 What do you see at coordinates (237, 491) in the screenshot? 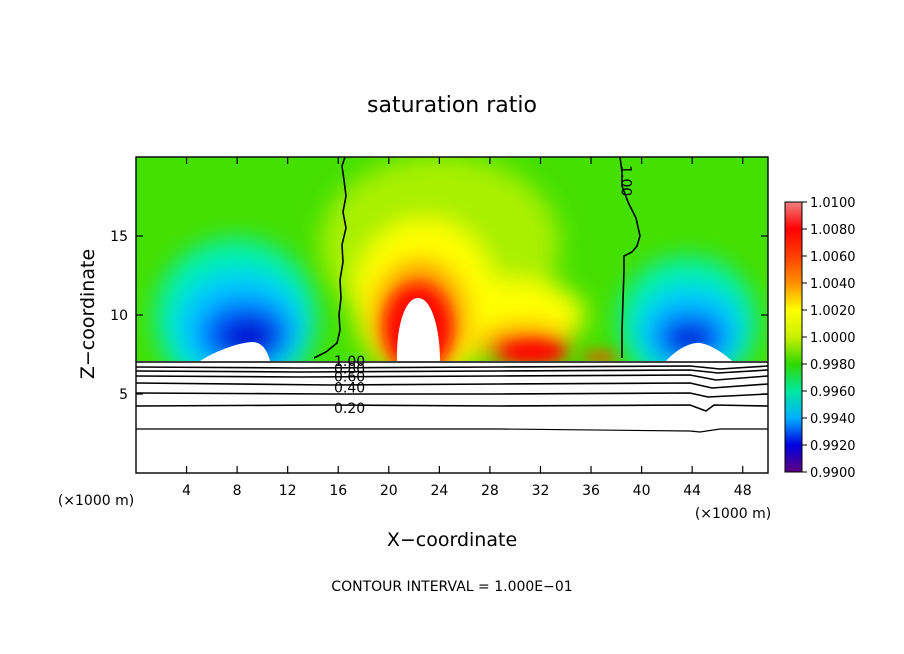
I see `x-tick-label: 8` at bounding box center [237, 491].